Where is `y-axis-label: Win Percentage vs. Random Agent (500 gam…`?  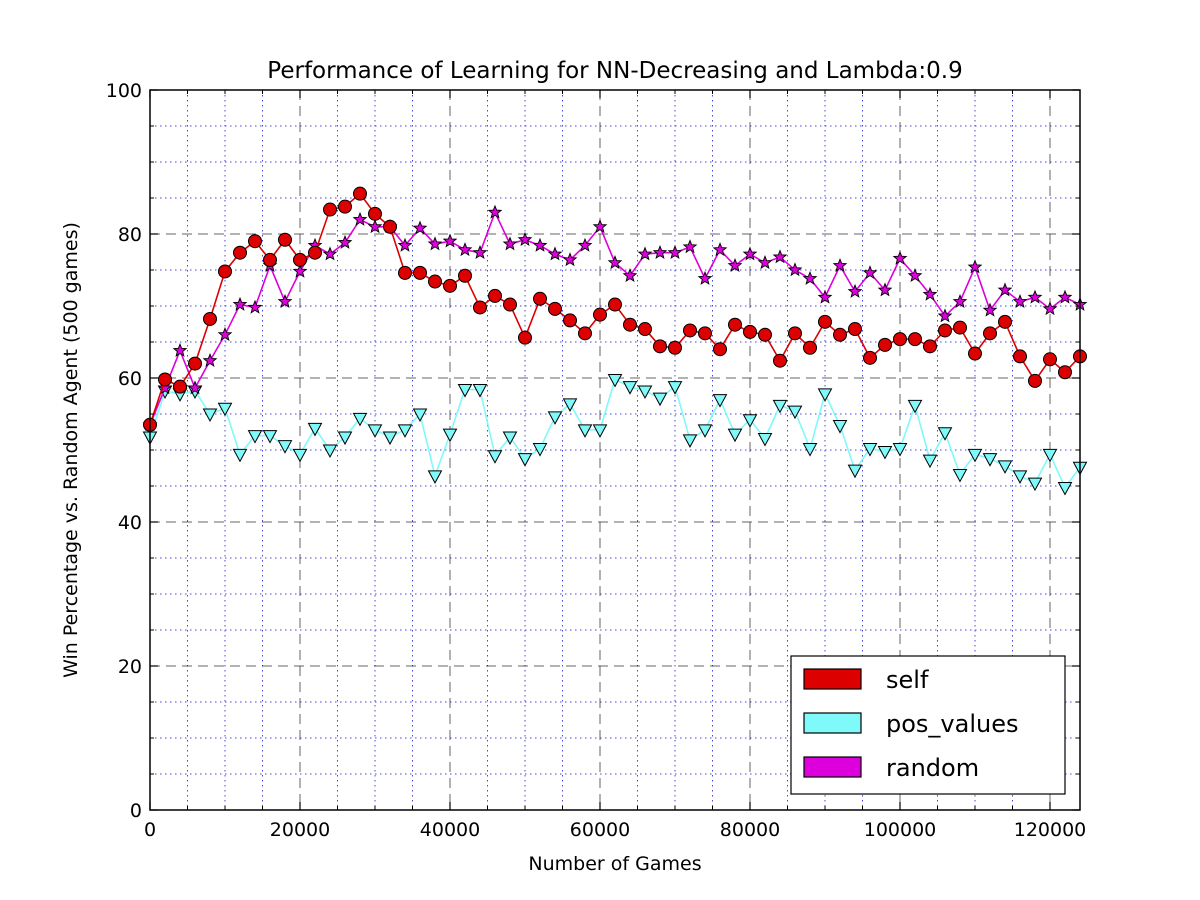
y-axis-label: Win Percentage vs. Random Agent (500 gam… is located at coordinates (71, 450).